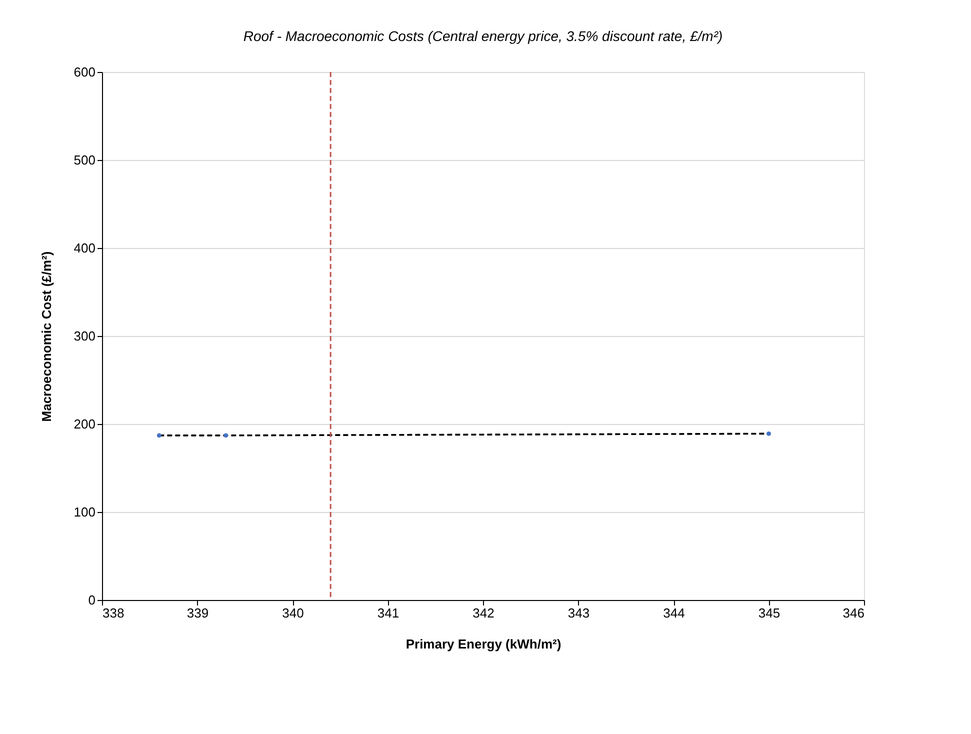  I want to click on chart-title: Roof - Macroeconomic Costs (Central energy price, 3.5% discount rate, £/m²), so click(483, 36).